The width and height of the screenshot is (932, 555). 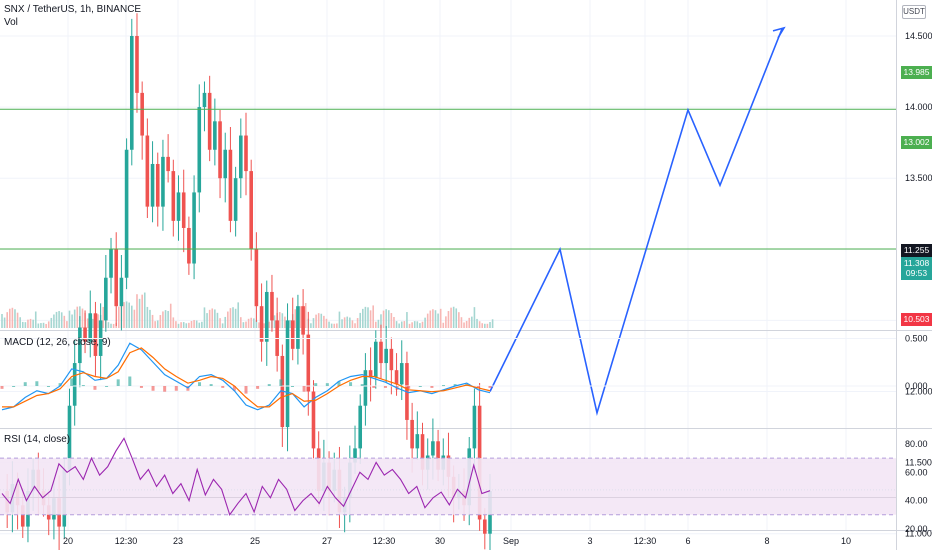 What do you see at coordinates (11, 22) in the screenshot?
I see `volume-label: Vol` at bounding box center [11, 22].